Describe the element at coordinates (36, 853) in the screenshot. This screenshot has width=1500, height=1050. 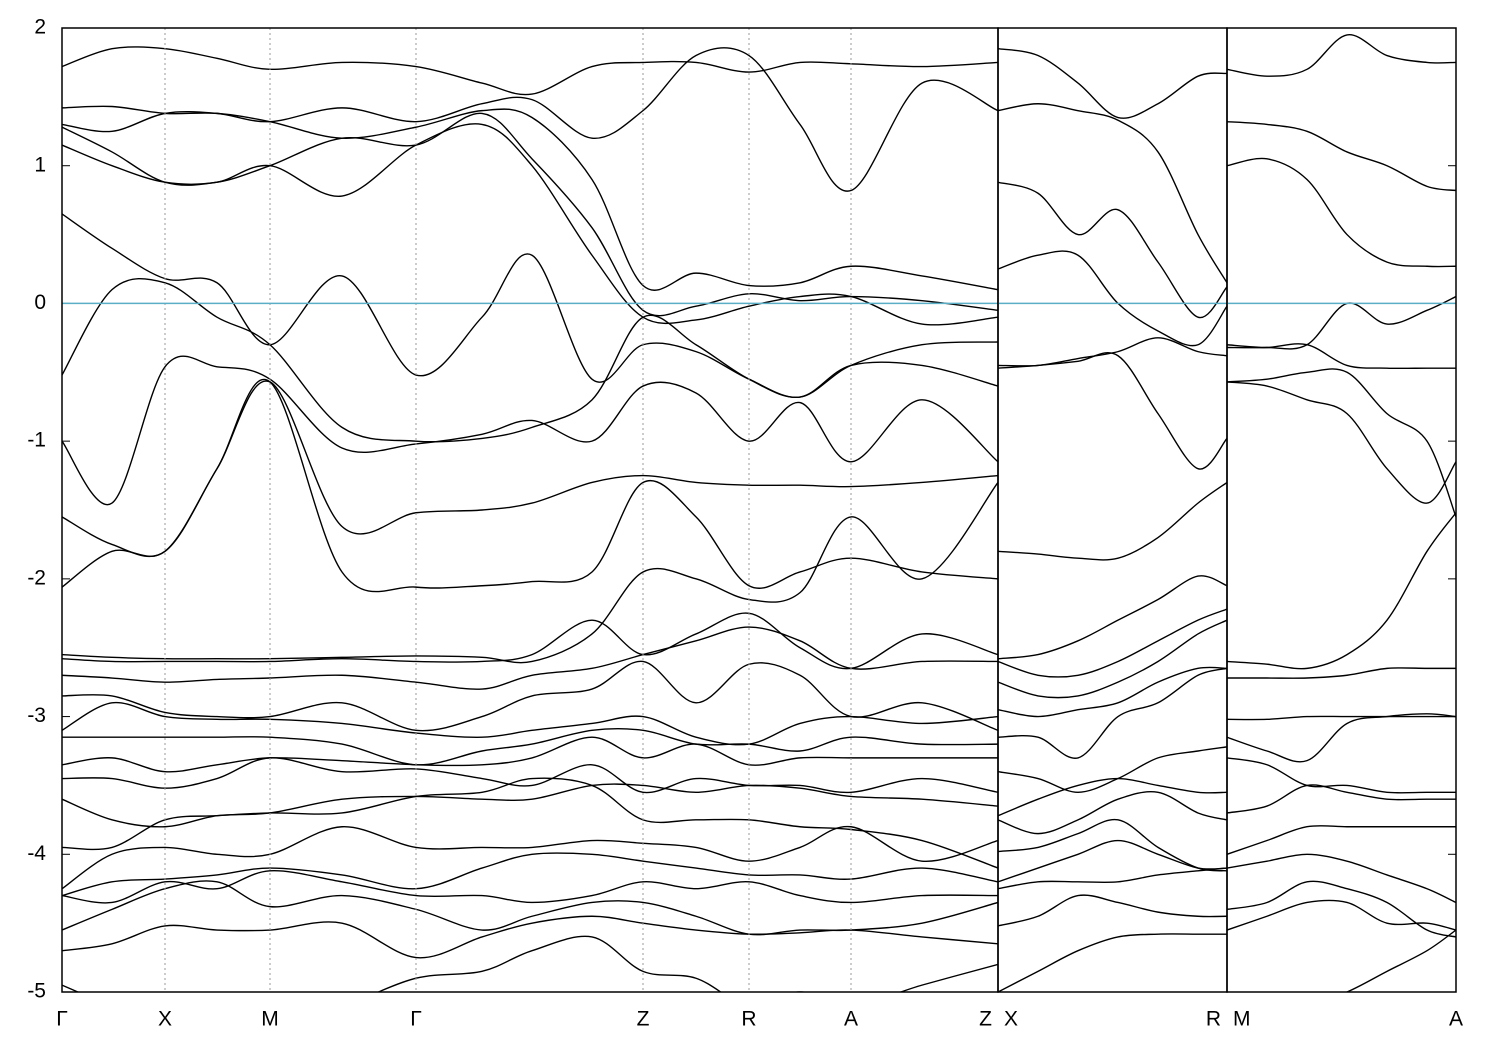
I see `y-tick-label: -4` at that location.